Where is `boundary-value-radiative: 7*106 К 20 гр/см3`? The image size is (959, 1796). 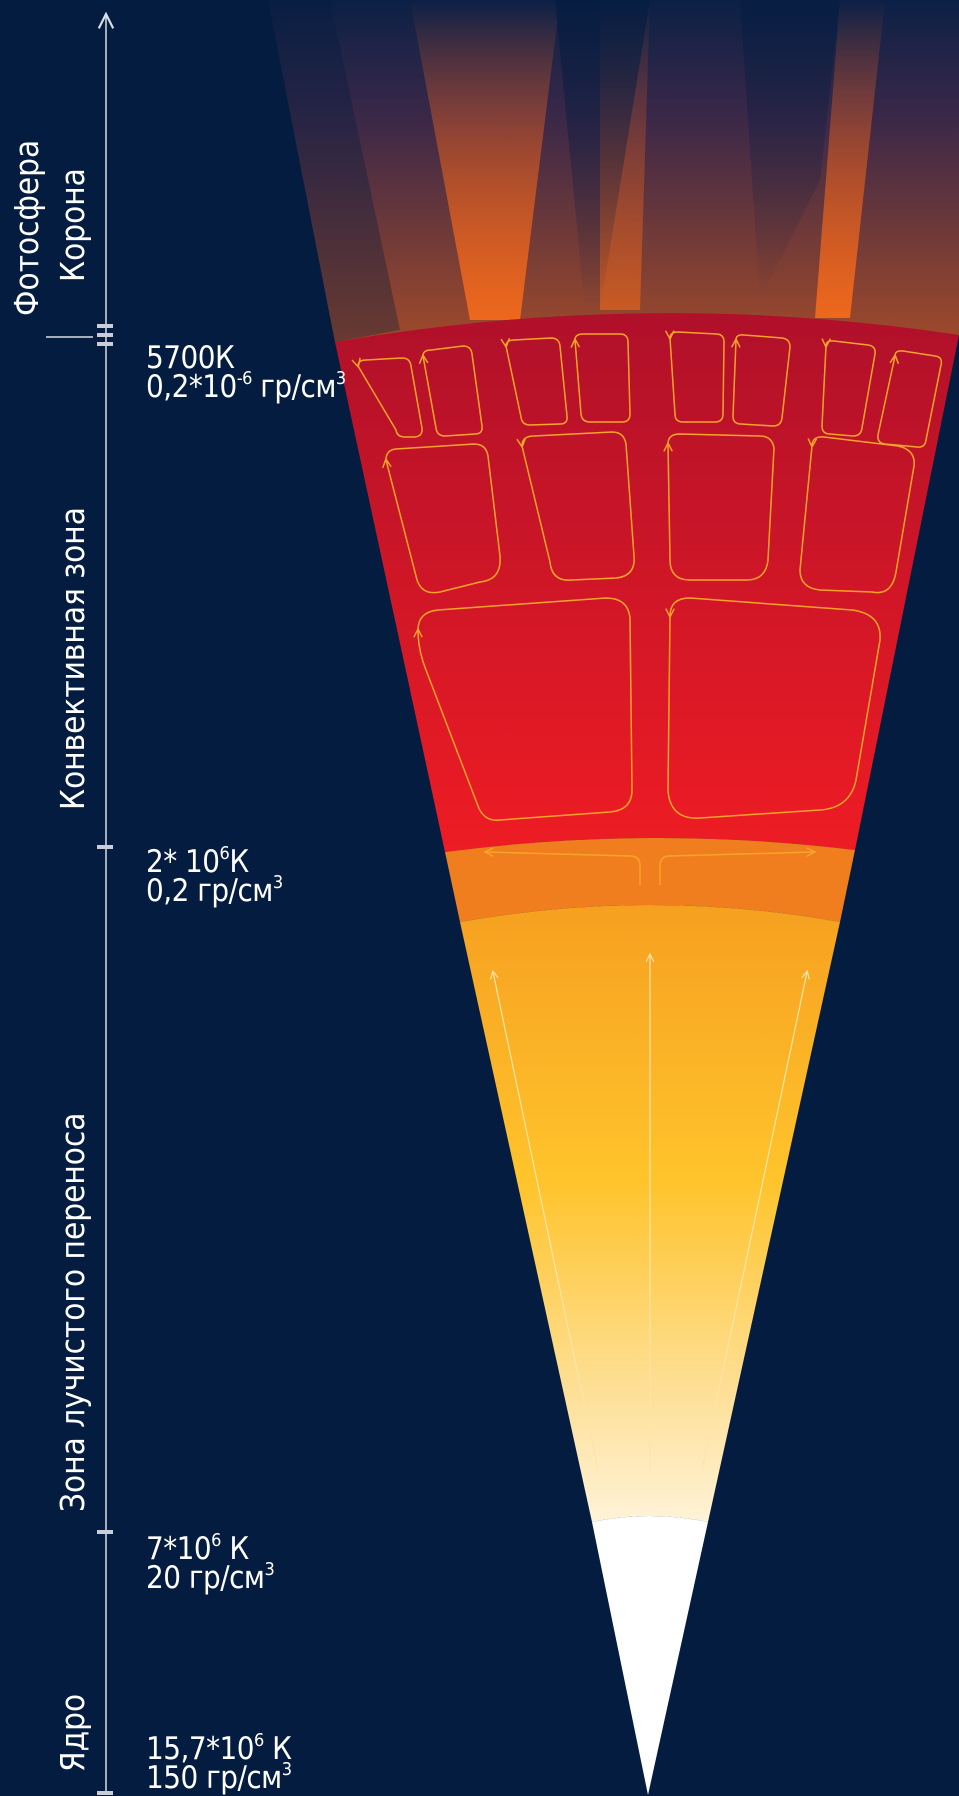 boundary-value-radiative: 7*106 К 20 гр/см3 is located at coordinates (210, 1563).